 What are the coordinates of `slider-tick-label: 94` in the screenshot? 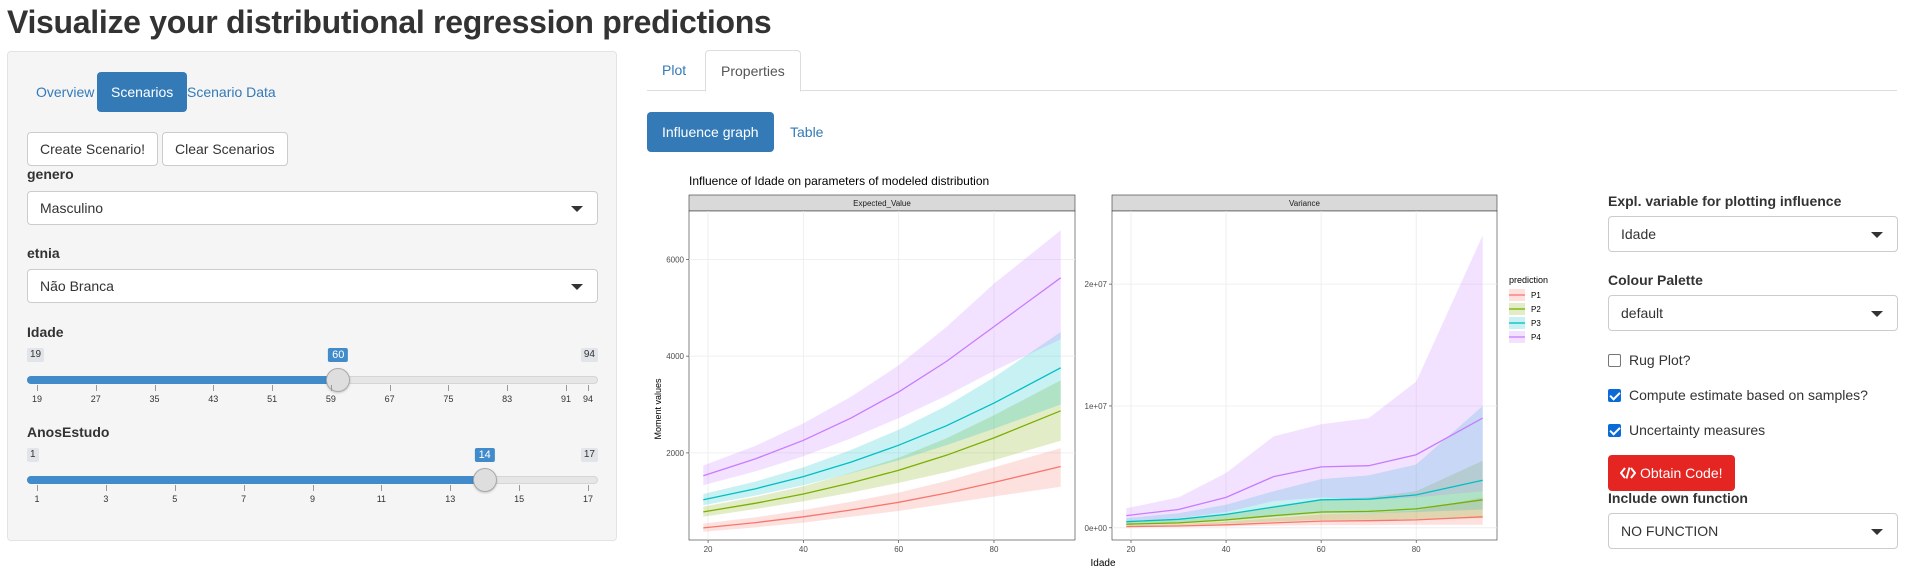 It's located at (588, 399).